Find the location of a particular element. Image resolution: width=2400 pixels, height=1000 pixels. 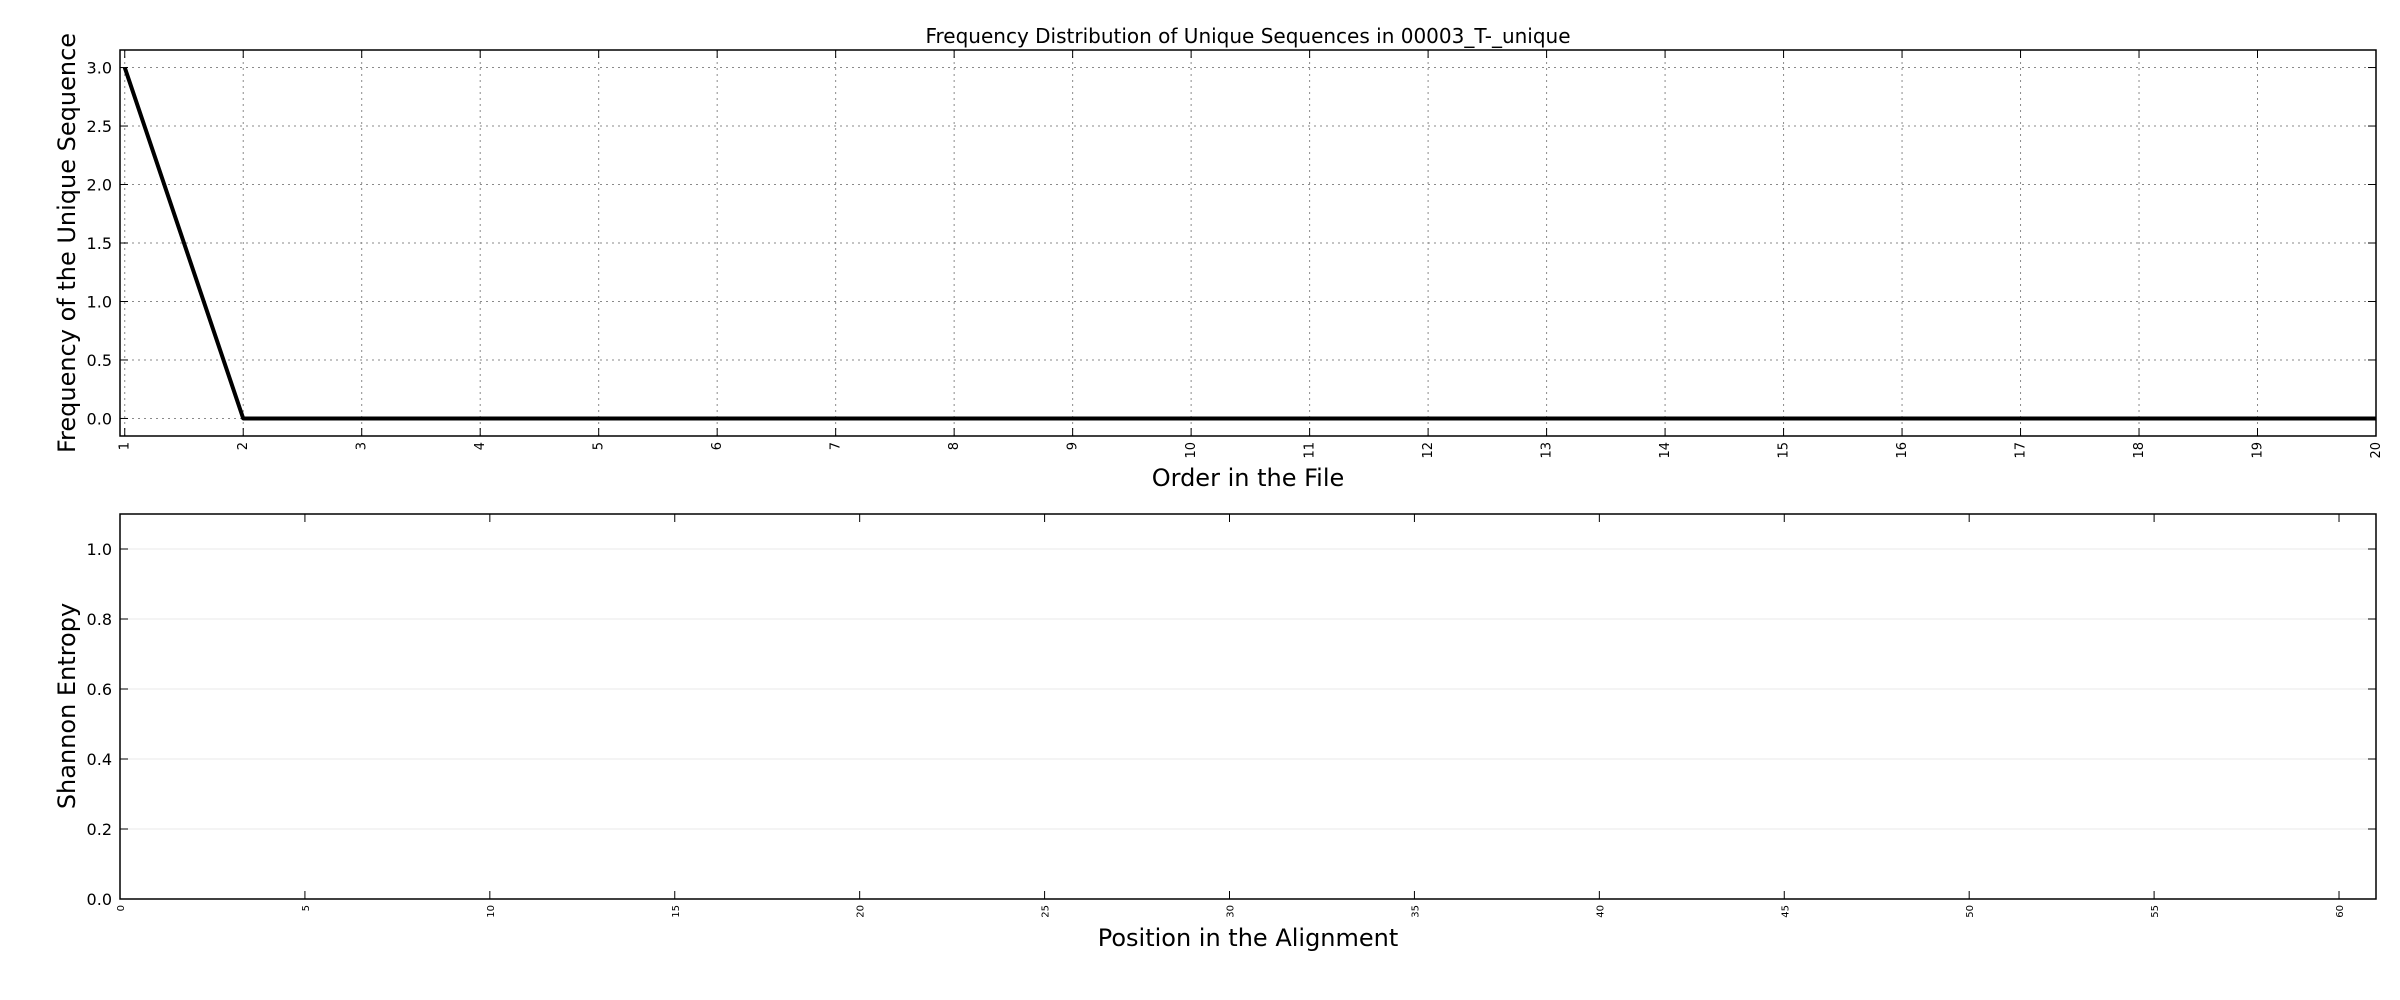

frequency-chart-y-tick-label: 2.5 is located at coordinates (99, 126).